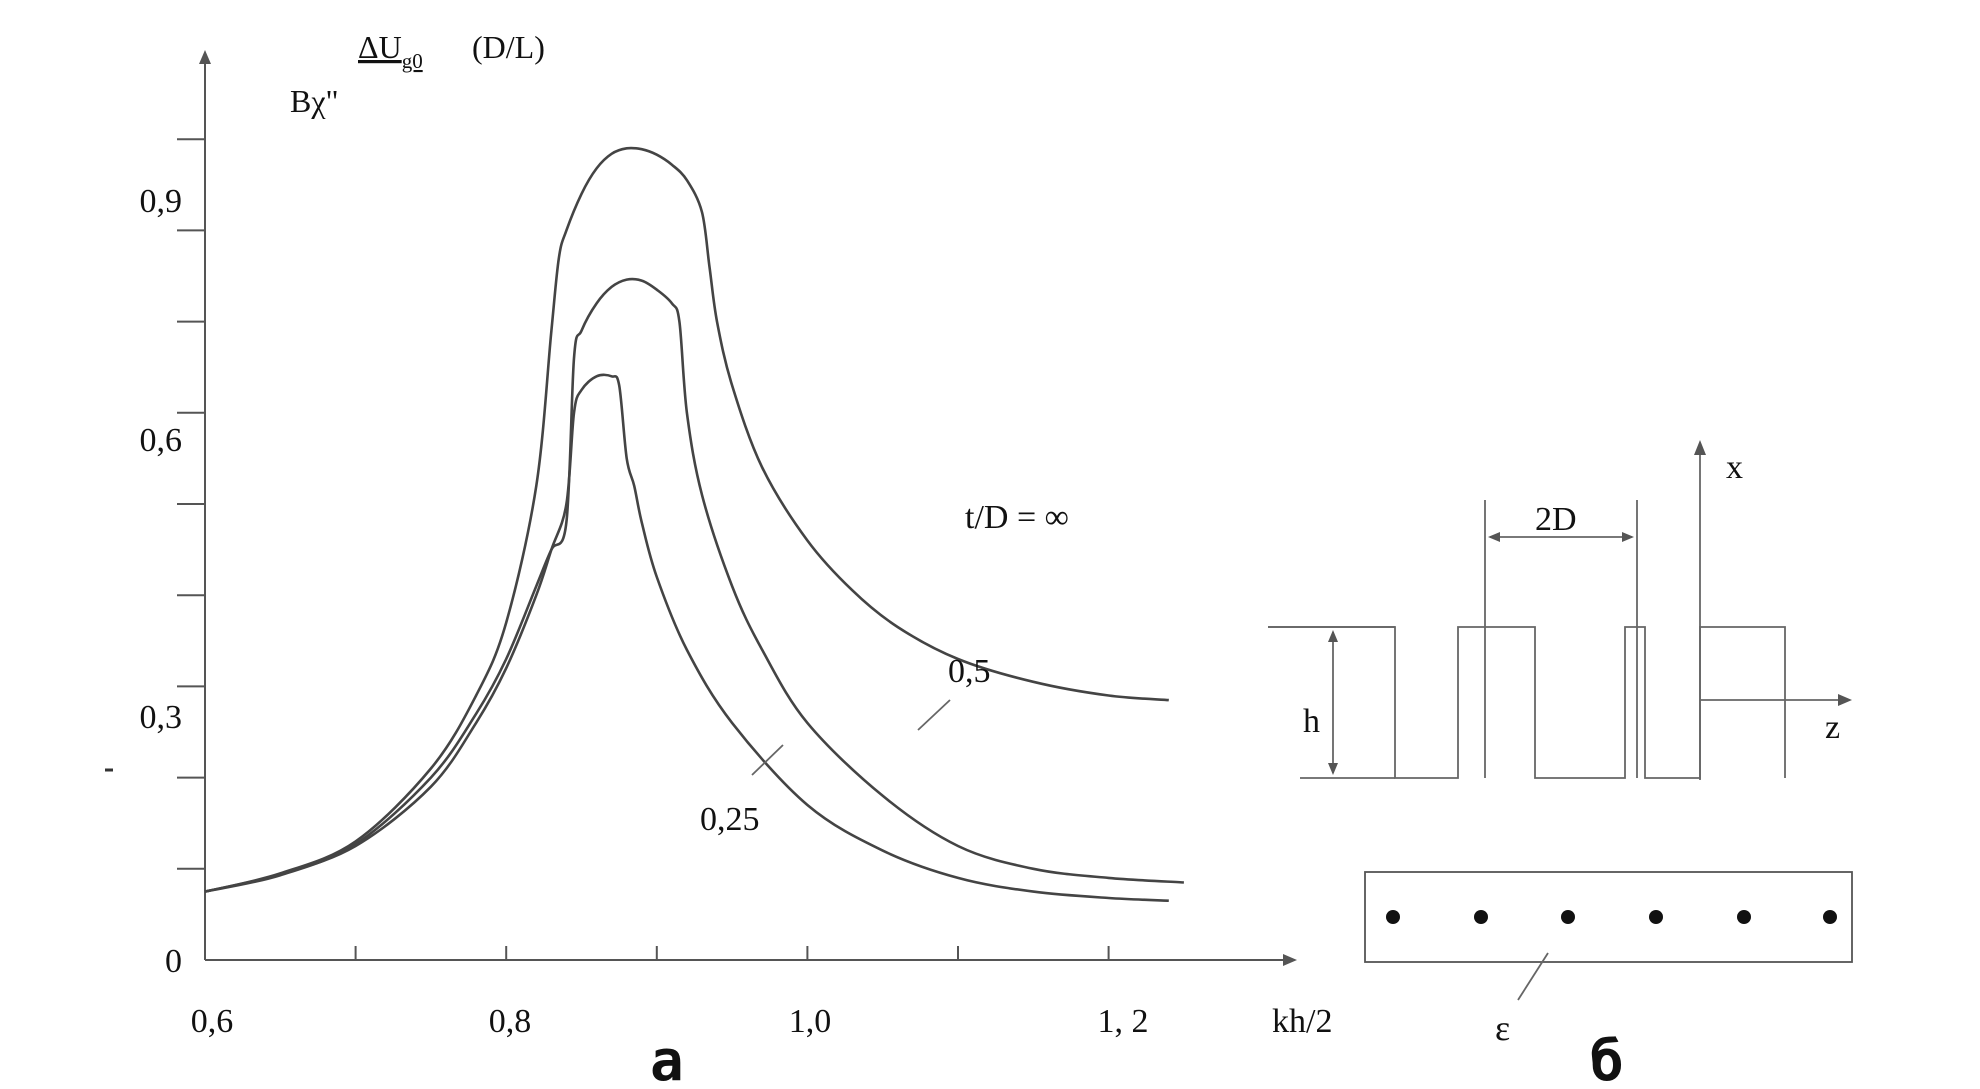  Describe the element at coordinates (510, 1021) in the screenshot. I see `x-tick-label: 0,8` at that location.